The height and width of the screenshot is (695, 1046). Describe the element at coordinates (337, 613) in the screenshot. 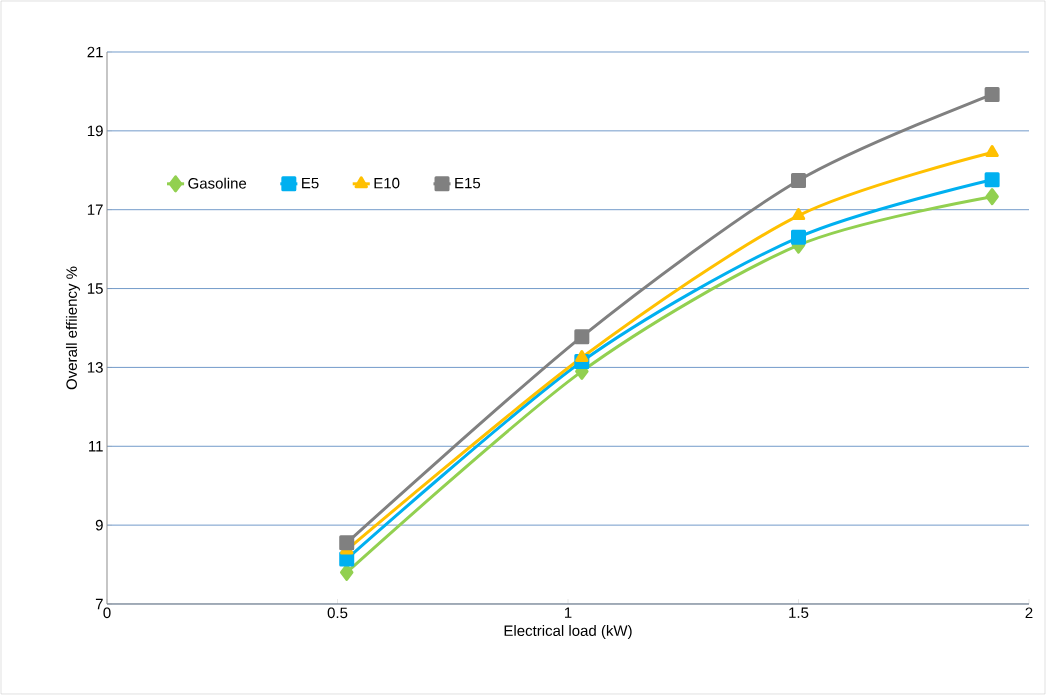

I see `x-tick-label: 0.5` at that location.